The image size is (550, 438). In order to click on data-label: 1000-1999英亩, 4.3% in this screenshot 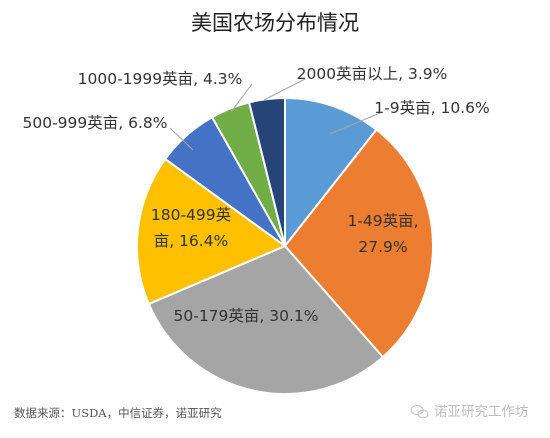, I will do `click(160, 79)`.